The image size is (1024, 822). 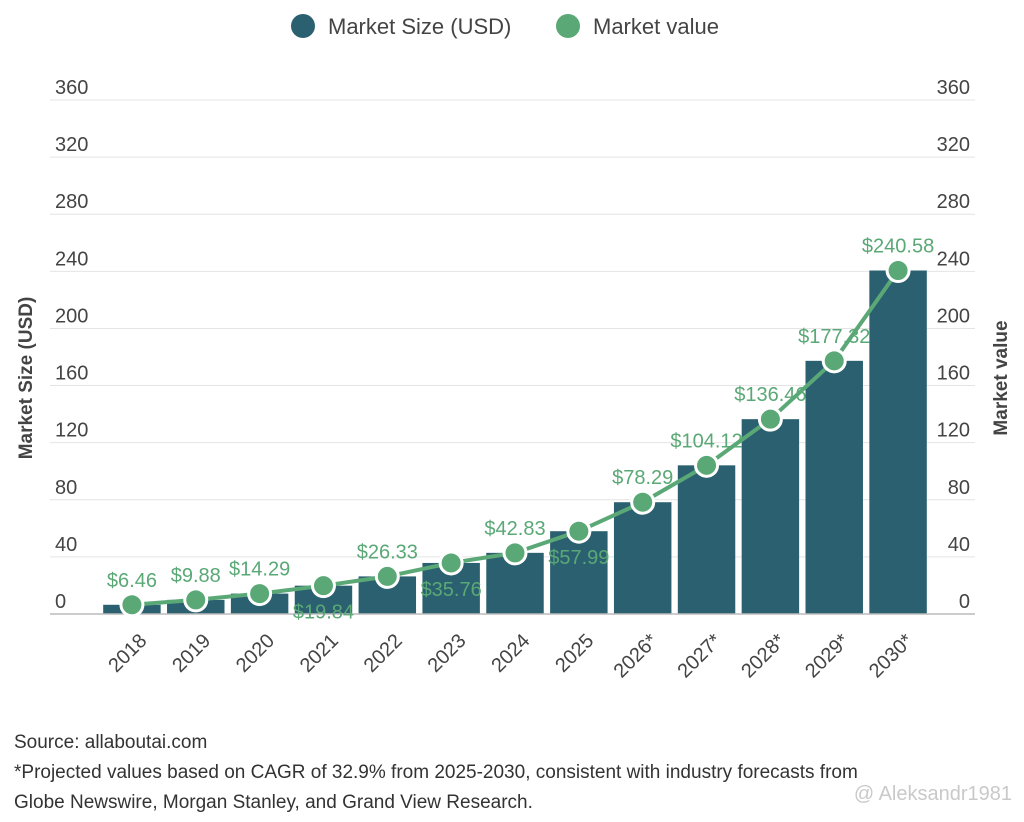 I want to click on y-tick-label-right: 120, so click(x=953, y=431).